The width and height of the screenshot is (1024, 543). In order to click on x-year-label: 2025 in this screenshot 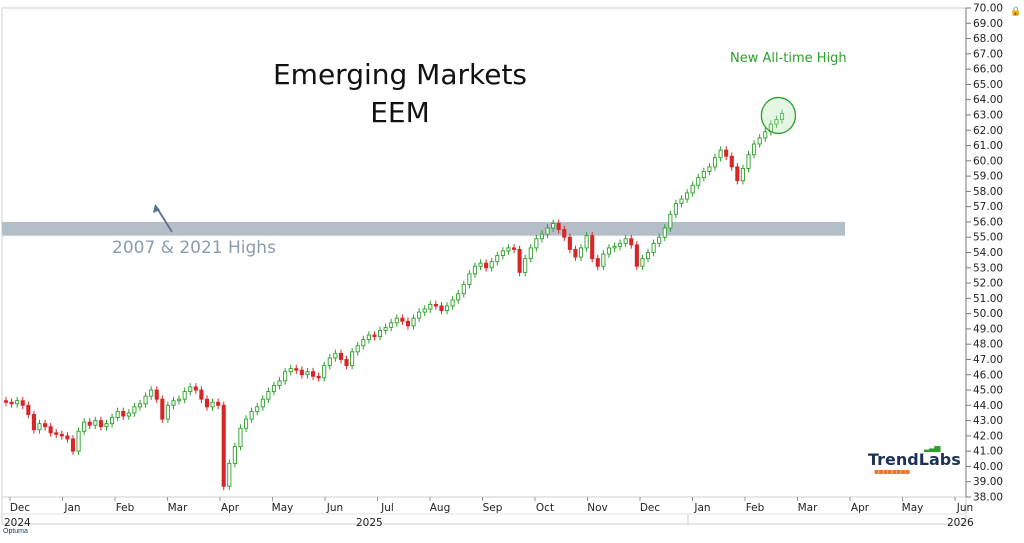, I will do `click(369, 523)`.